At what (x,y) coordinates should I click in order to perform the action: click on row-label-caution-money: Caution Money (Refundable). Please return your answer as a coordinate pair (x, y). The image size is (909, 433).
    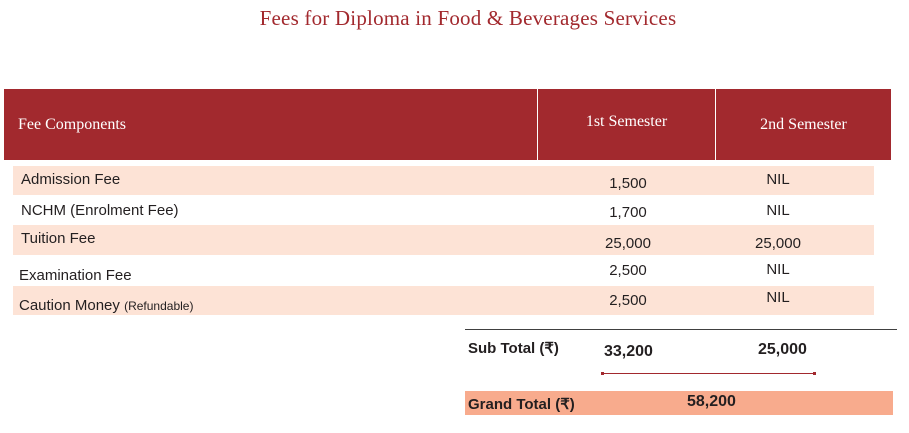
    Looking at the image, I should click on (106, 305).